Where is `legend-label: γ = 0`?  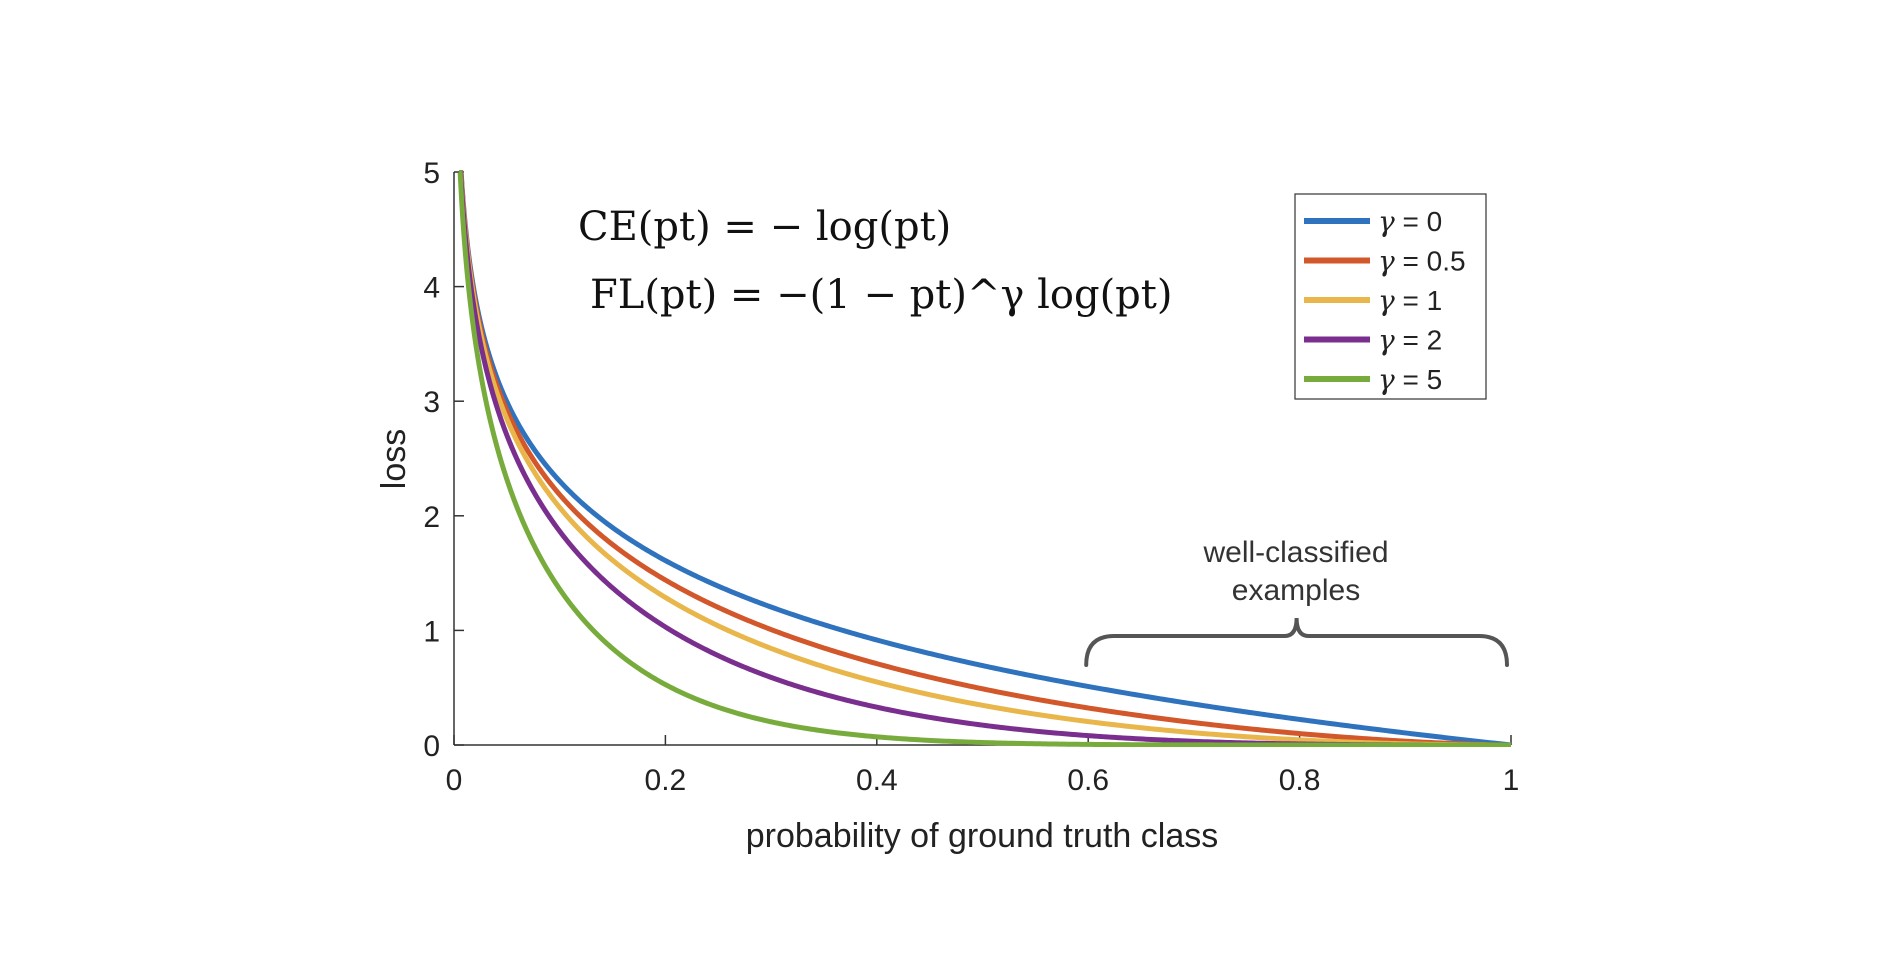
legend-label: γ = 0 is located at coordinates (1410, 221).